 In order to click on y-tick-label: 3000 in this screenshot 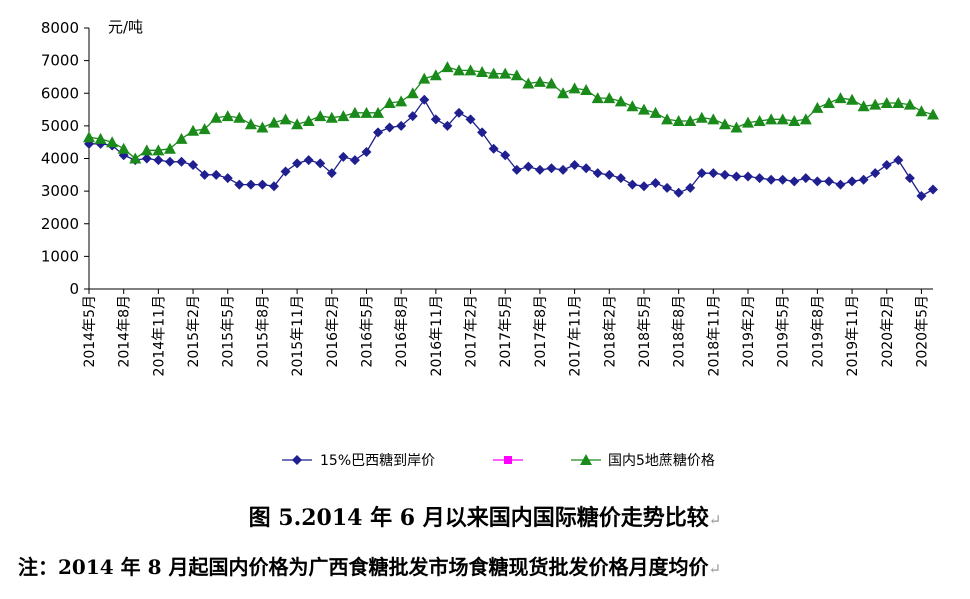, I will do `click(60, 191)`.